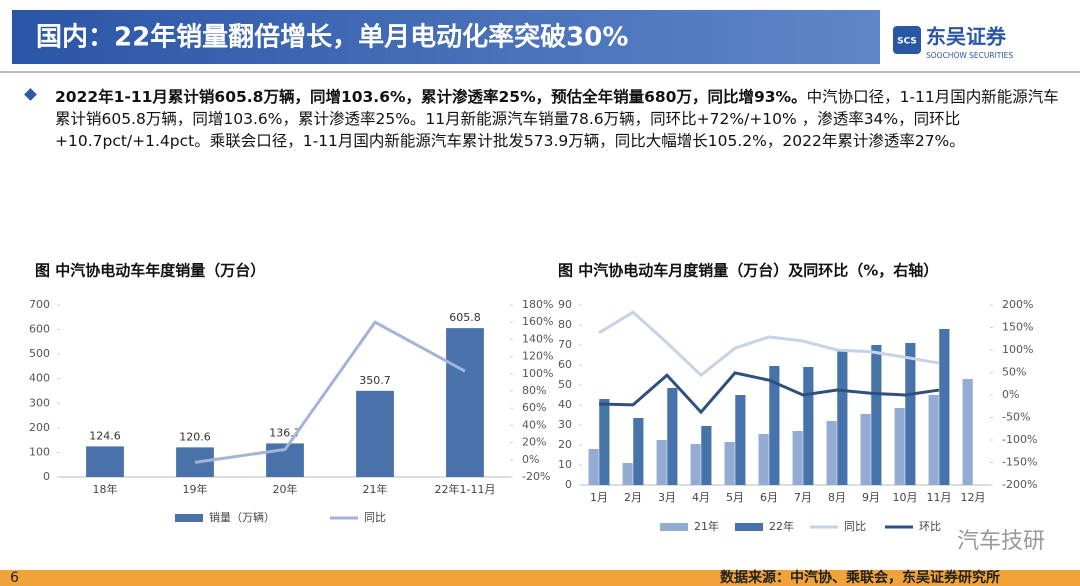 This screenshot has width=1080, height=586. What do you see at coordinates (536, 476) in the screenshot?
I see `y2-tick-label: -20%` at bounding box center [536, 476].